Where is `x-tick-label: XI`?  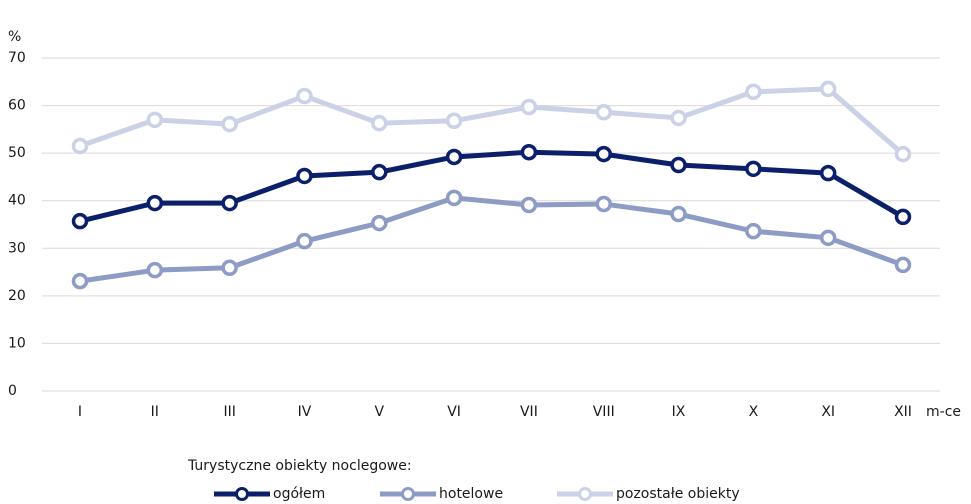
x-tick-label: XI is located at coordinates (828, 412).